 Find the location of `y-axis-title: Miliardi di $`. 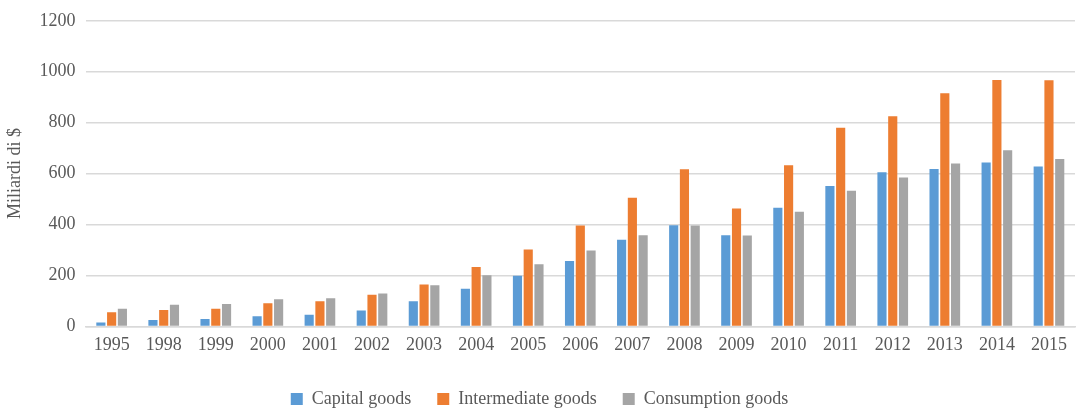

y-axis-title: Miliardi di $ is located at coordinates (13, 174).